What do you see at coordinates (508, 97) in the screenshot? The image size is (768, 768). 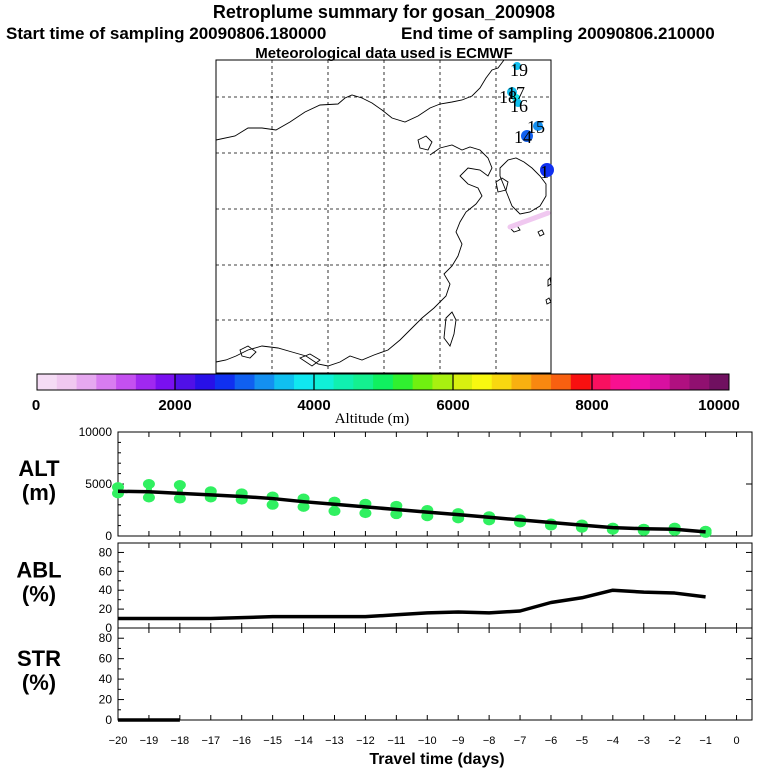 I see `map-label-18: 18` at bounding box center [508, 97].